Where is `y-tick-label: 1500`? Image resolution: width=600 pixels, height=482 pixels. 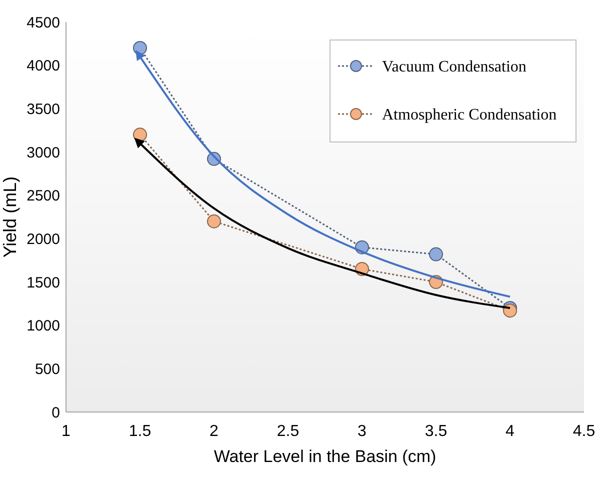
y-tick-label: 1500 is located at coordinates (43, 283).